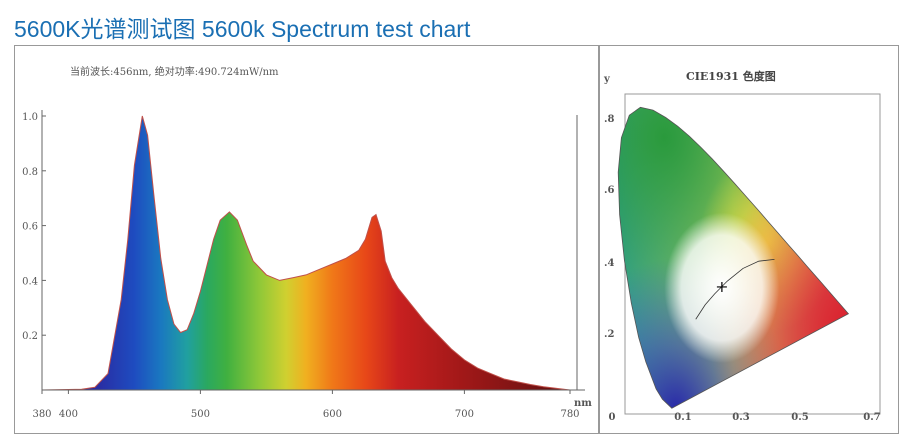 The width and height of the screenshot is (906, 439). What do you see at coordinates (464, 414) in the screenshot?
I see `x-tick-label: 700` at bounding box center [464, 414].